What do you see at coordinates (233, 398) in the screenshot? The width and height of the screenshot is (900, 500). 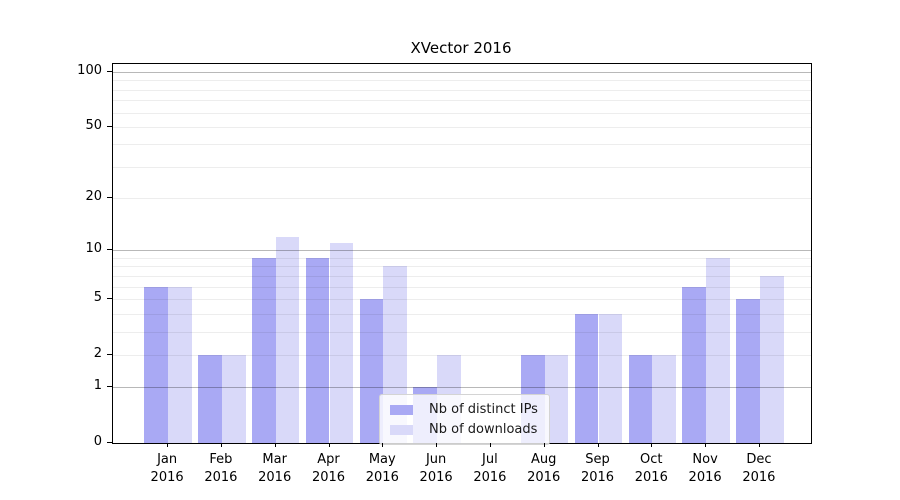 I see `bar-feb-downloads` at bounding box center [233, 398].